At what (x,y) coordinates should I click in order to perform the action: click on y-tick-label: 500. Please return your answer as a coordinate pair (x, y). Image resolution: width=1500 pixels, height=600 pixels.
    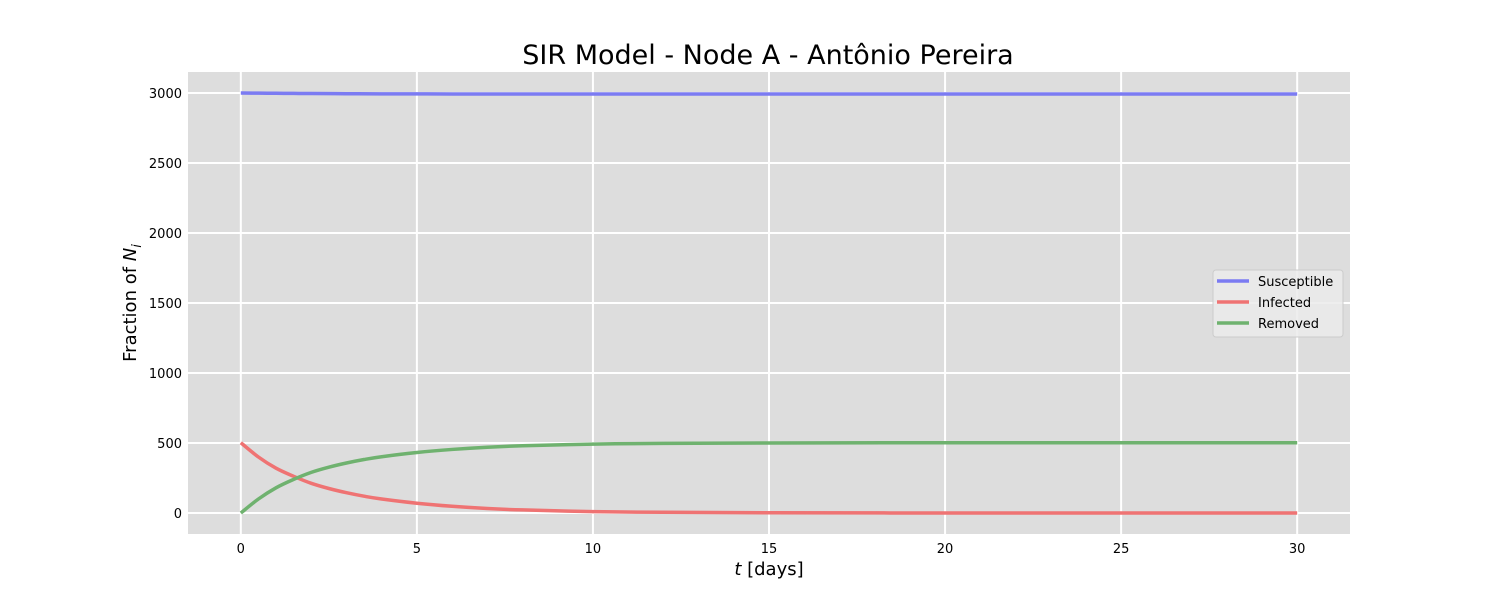
    Looking at the image, I should click on (169, 444).